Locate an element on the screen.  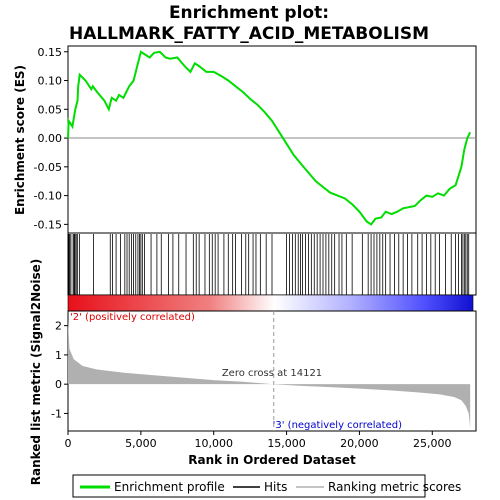
es-y-tick-label: 0.00 is located at coordinates (50, 138).